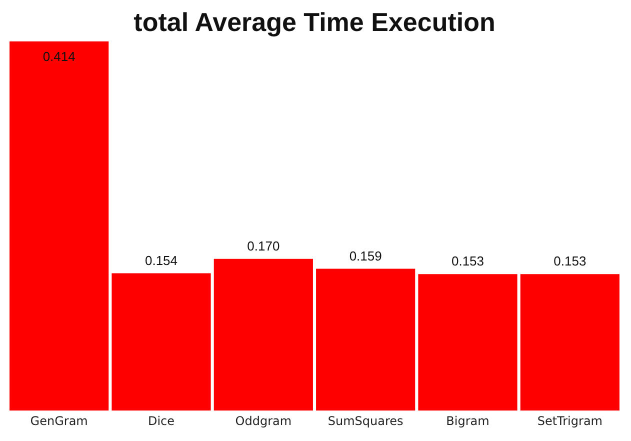  Describe the element at coordinates (366, 421) in the screenshot. I see `x-tick-label: SumSquares` at that location.